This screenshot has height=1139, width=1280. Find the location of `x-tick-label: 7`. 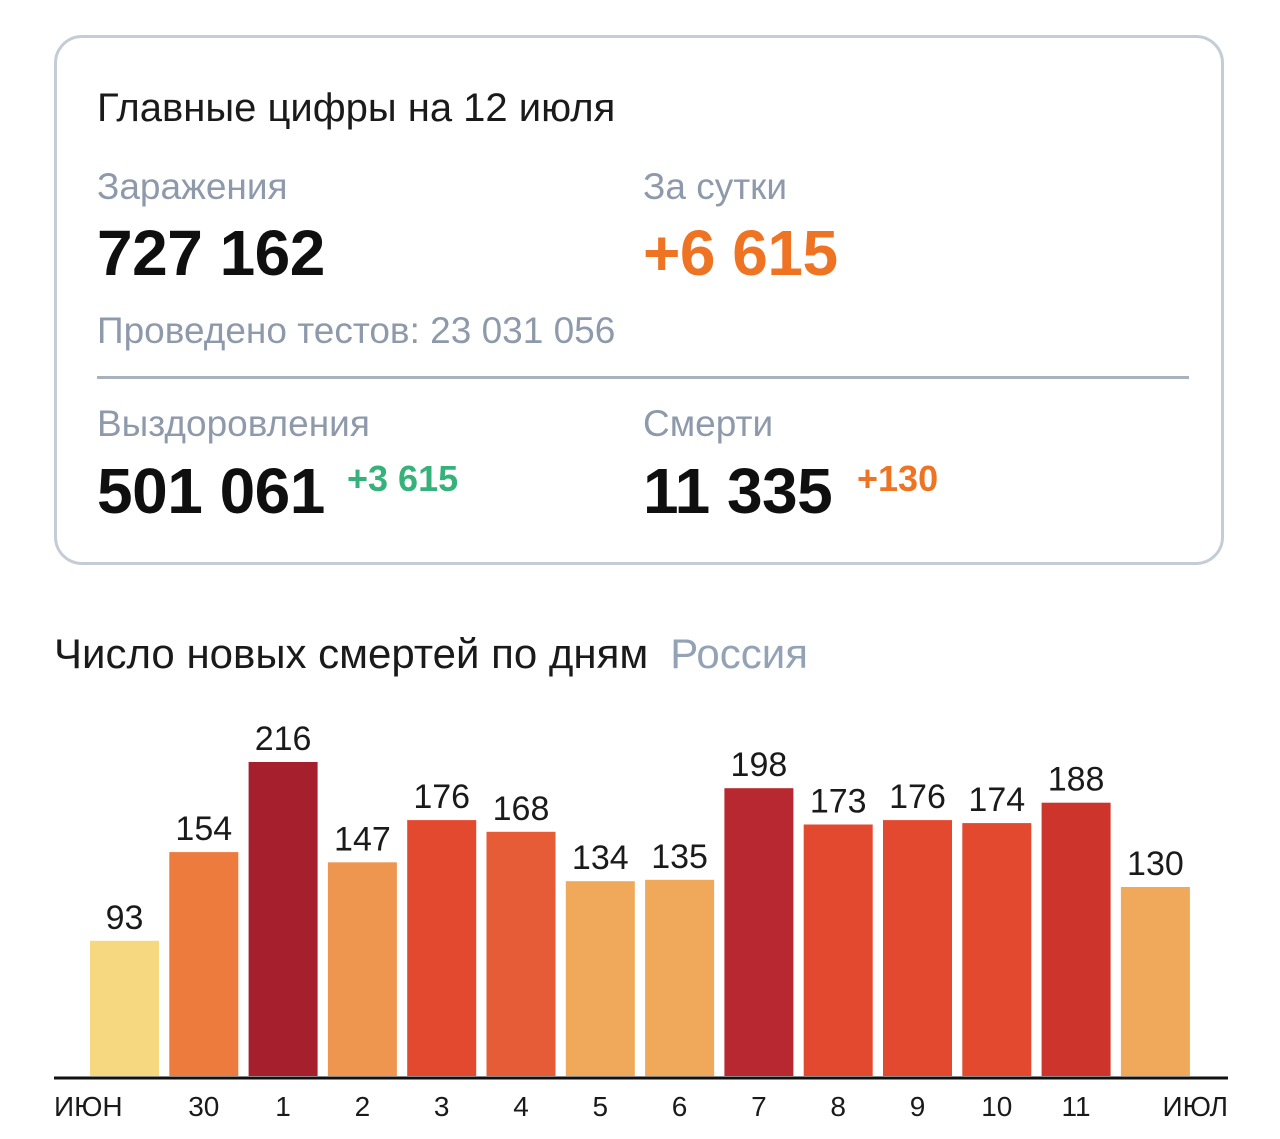

x-tick-label: 7 is located at coordinates (759, 1106).